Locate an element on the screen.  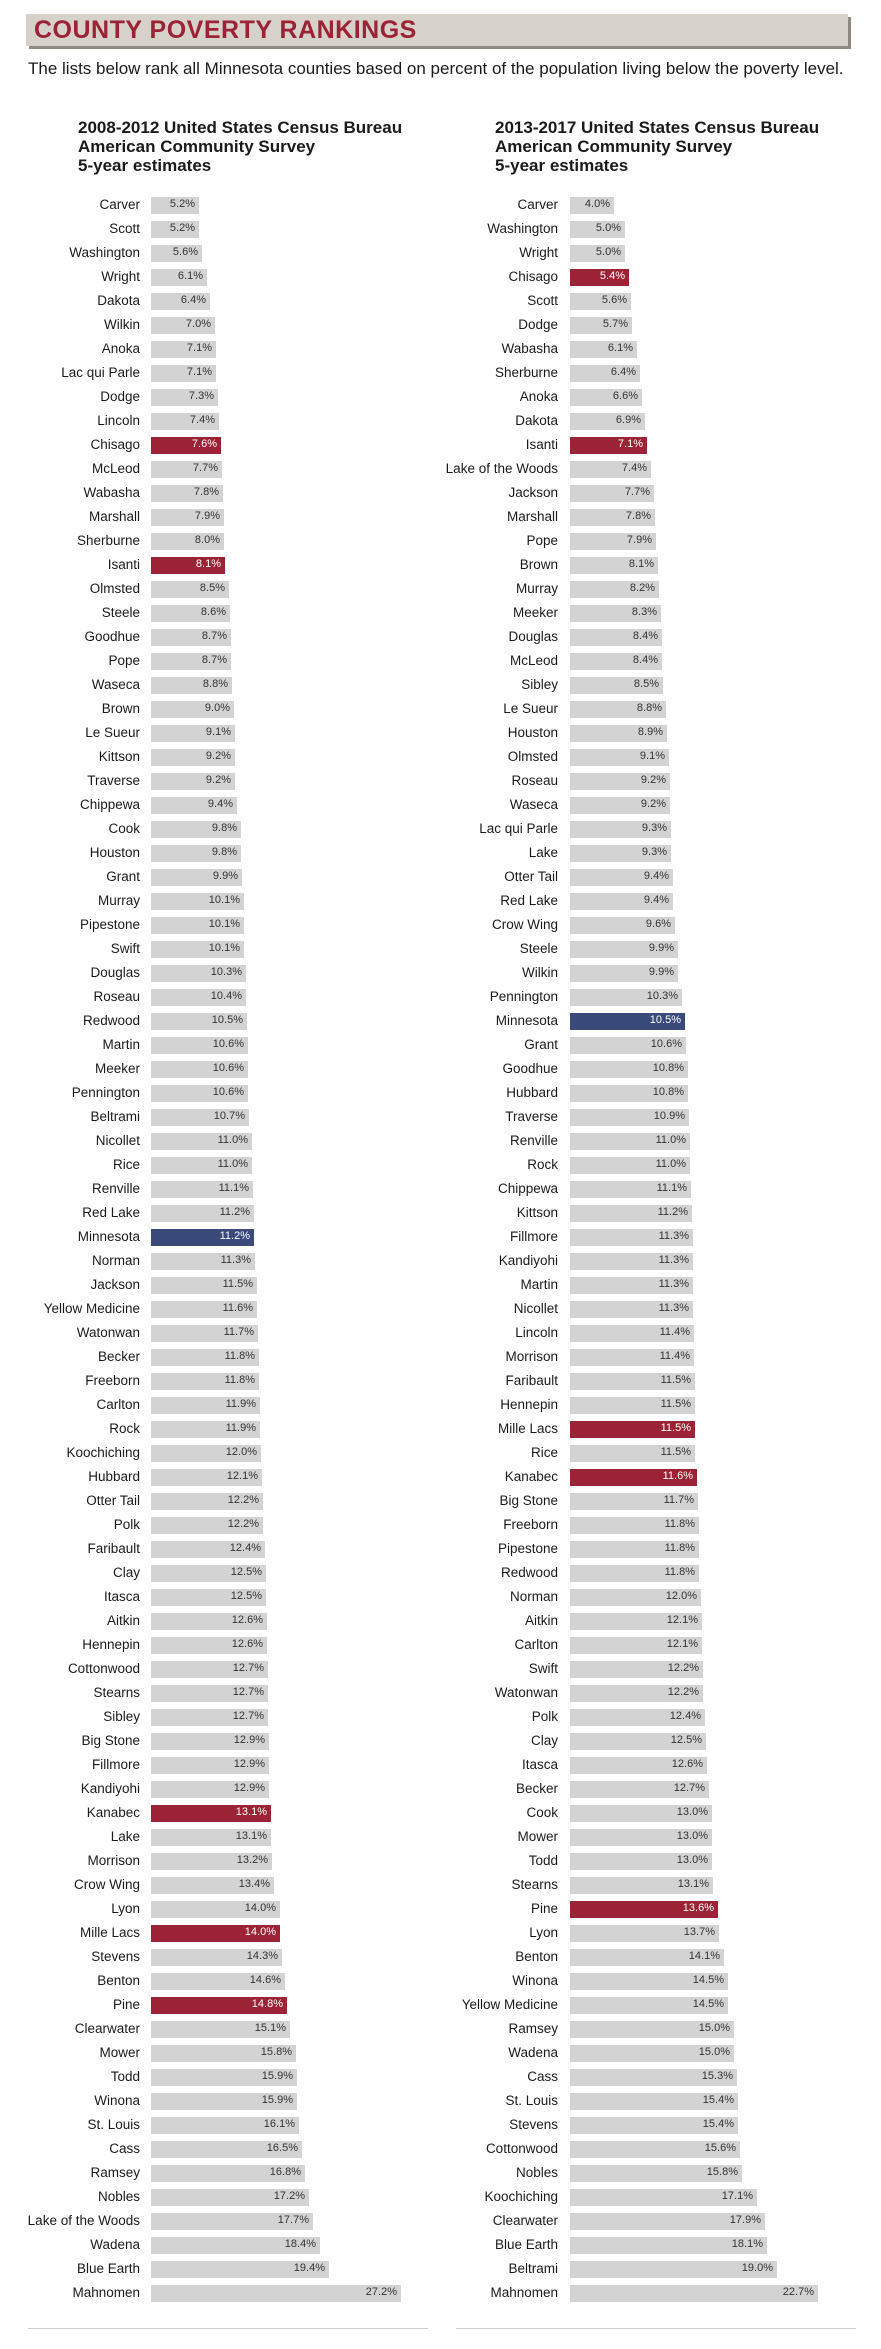
table-row: Olmsted 9.1% is located at coordinates (660, 758).